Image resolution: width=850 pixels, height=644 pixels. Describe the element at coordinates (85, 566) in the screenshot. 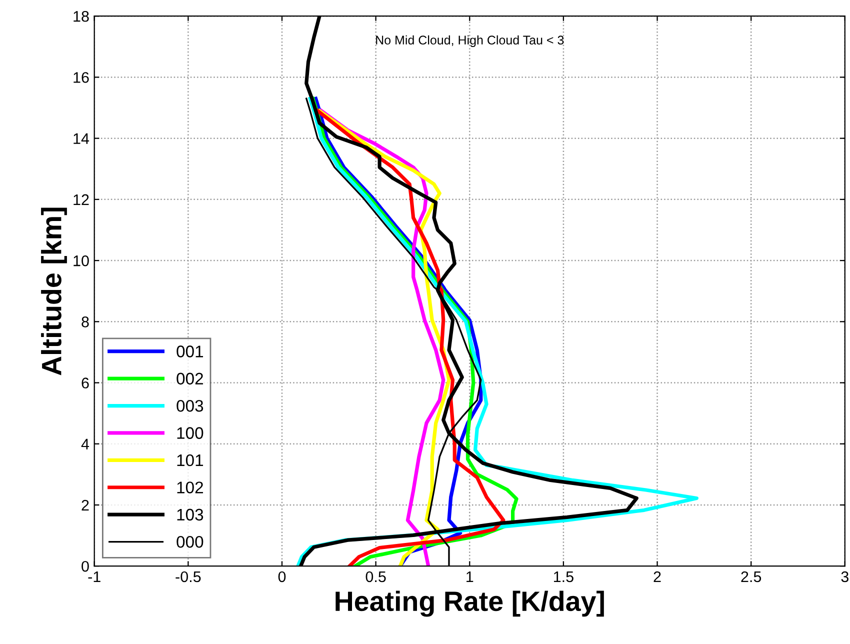

I see `y-tick-label: 0` at that location.